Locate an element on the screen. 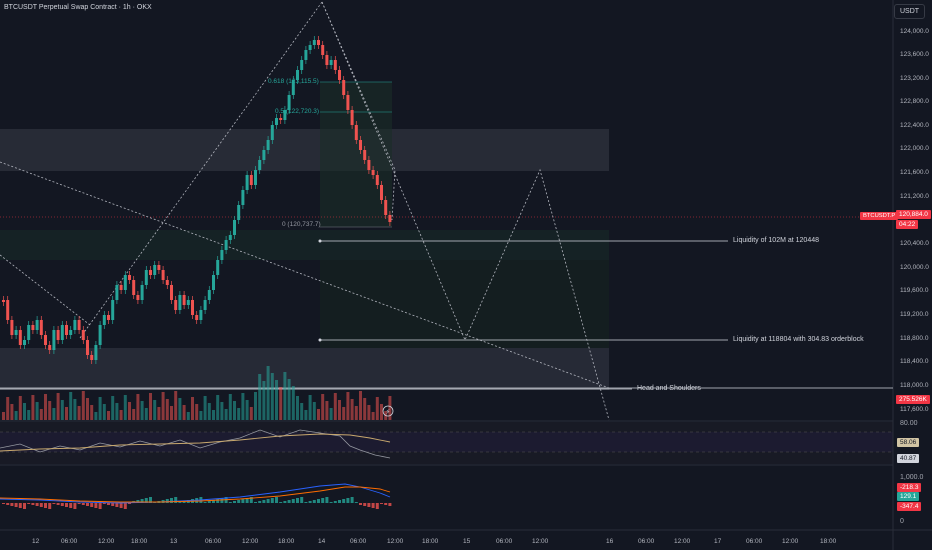 Image resolution: width=932 pixels, height=550 pixels. rsi-ma-line is located at coordinates (195, 442).